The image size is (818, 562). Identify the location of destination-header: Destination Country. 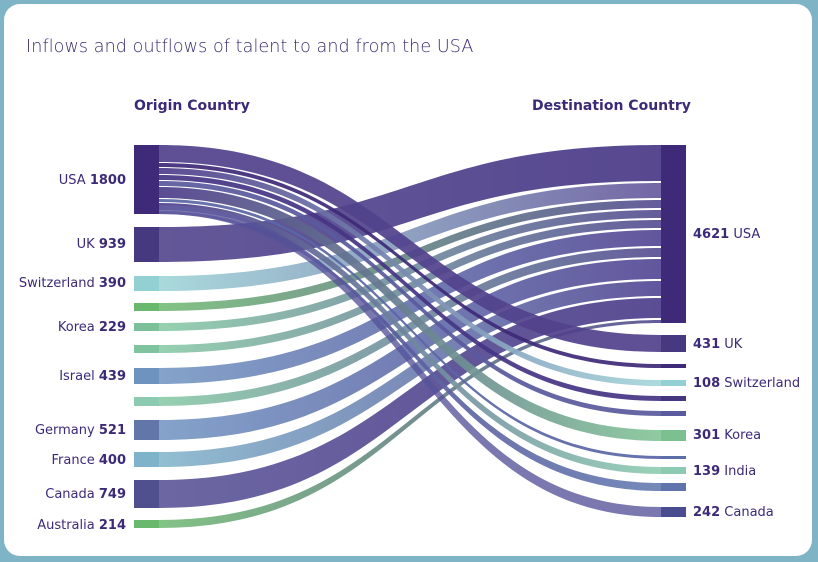
(611, 106).